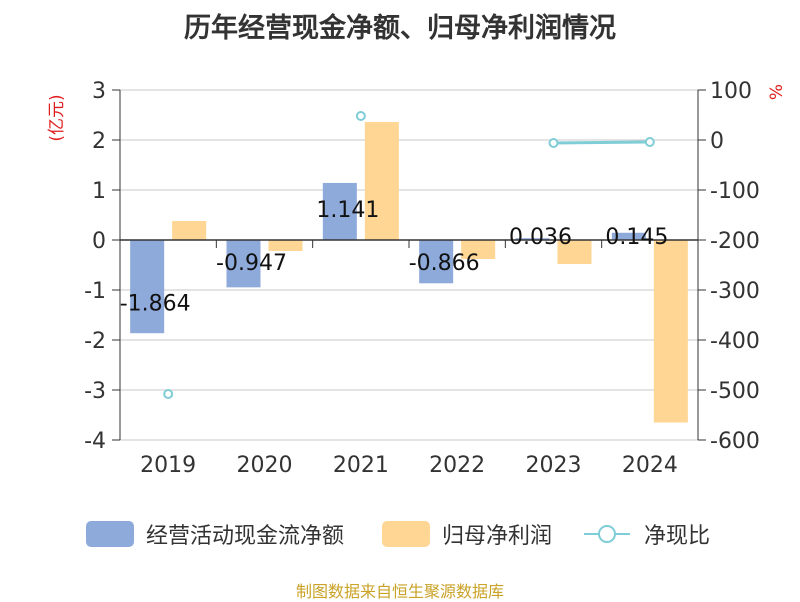 This screenshot has height=602, width=800. Describe the element at coordinates (601, 142) in the screenshot. I see `cash-ratio-line-segment` at that location.